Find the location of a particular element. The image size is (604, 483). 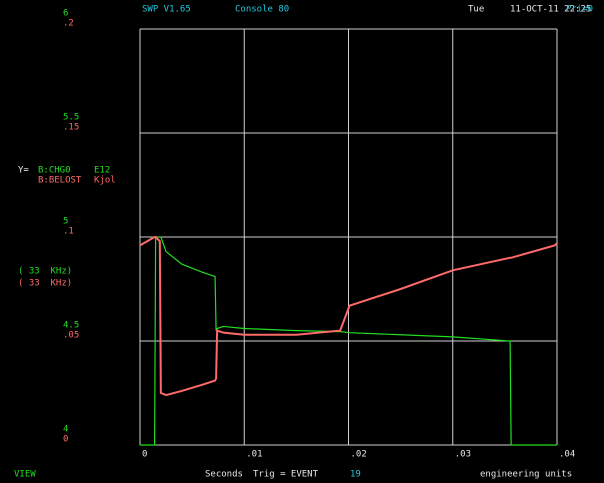

y-prefix: Y= is located at coordinates (23, 171).